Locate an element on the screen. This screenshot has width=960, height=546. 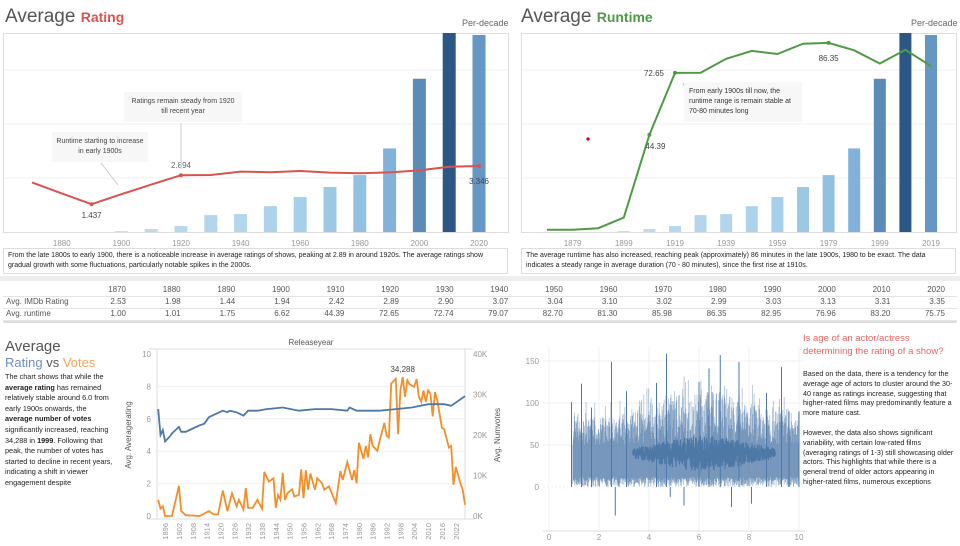
point-label: 1.437 is located at coordinates (92, 215).